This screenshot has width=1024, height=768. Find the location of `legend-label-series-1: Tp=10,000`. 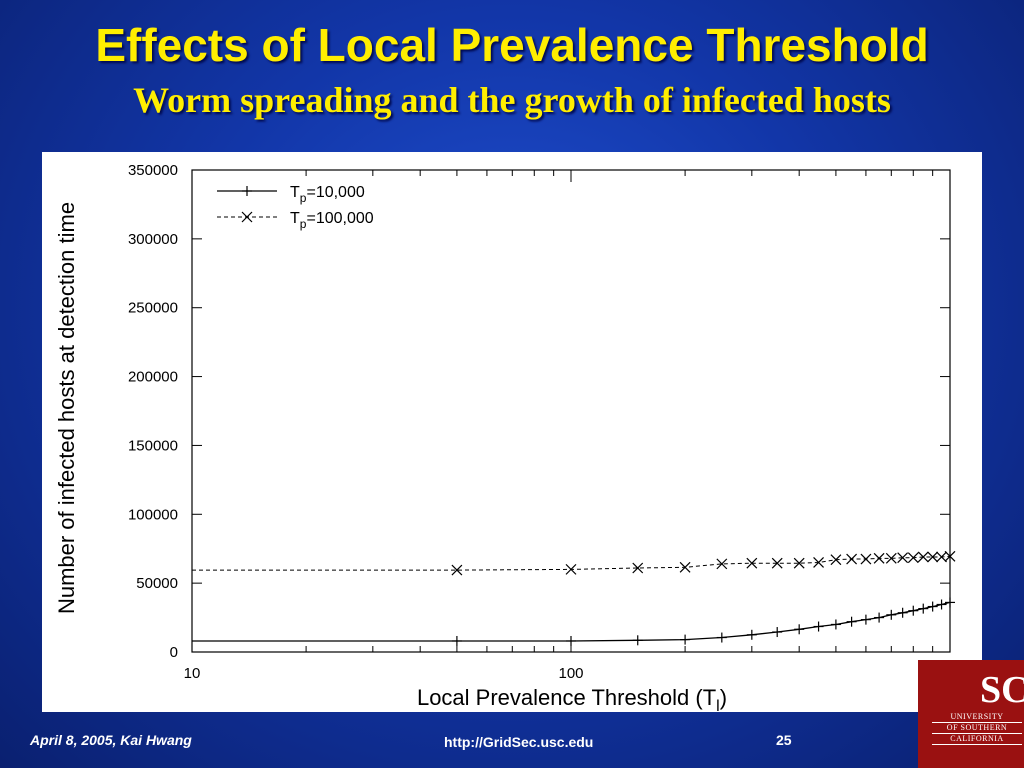

legend-label-series-1: Tp=10,000 is located at coordinates (327, 194).